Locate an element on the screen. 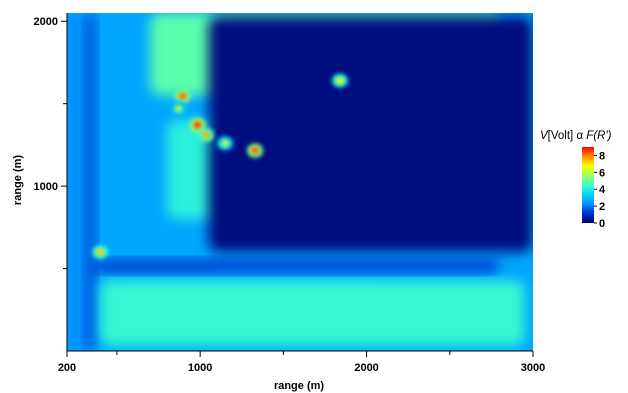 This screenshot has width=628, height=393. colorbar-ticks: 0 2 4 6 8 is located at coordinates (600, 190).